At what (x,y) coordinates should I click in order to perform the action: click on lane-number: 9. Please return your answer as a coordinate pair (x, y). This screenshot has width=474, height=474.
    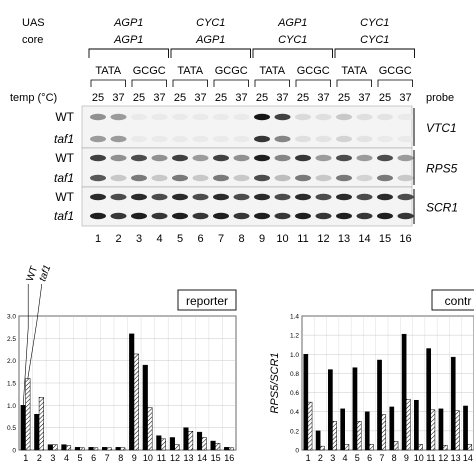
    Looking at the image, I should click on (262, 239).